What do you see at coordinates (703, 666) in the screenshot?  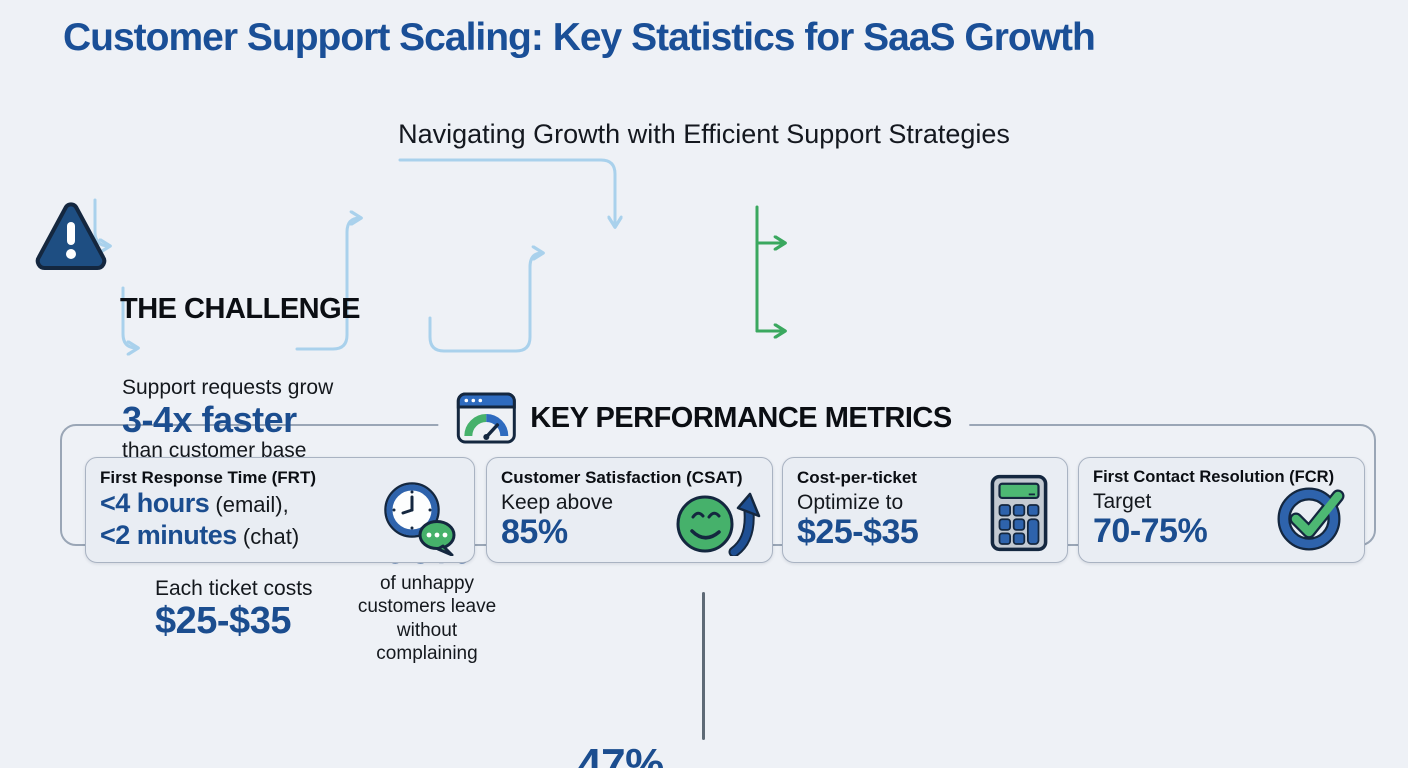 I see `section-divider` at bounding box center [703, 666].